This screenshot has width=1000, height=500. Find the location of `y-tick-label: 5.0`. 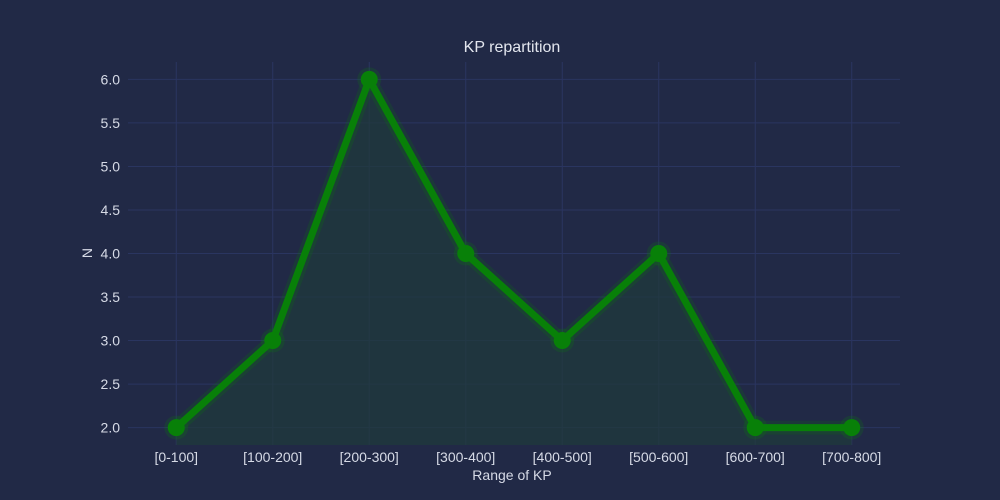

y-tick-label: 5.0 is located at coordinates (111, 166).